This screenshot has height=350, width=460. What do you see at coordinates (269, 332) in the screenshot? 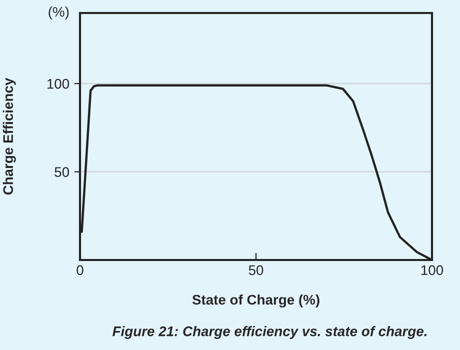
I see `caption: Figure 21: Charge efficiency vs. state of charge.` at bounding box center [269, 332].